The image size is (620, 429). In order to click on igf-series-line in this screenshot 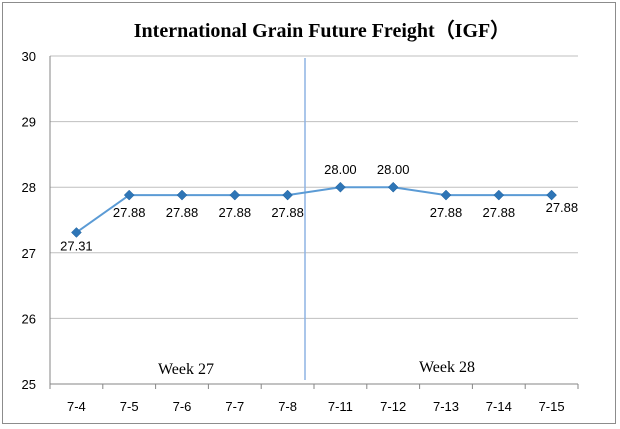, I will do `click(313, 210)`.